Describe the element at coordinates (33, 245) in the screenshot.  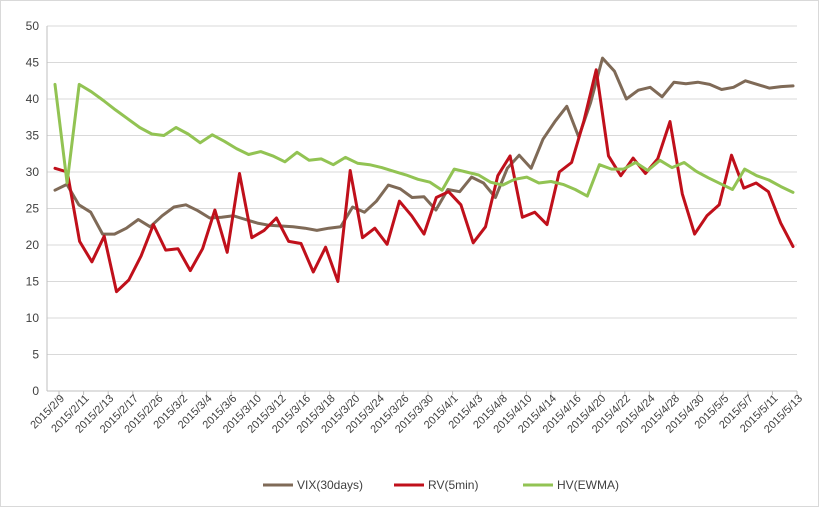
I see `y-tick-label: 20` at that location.